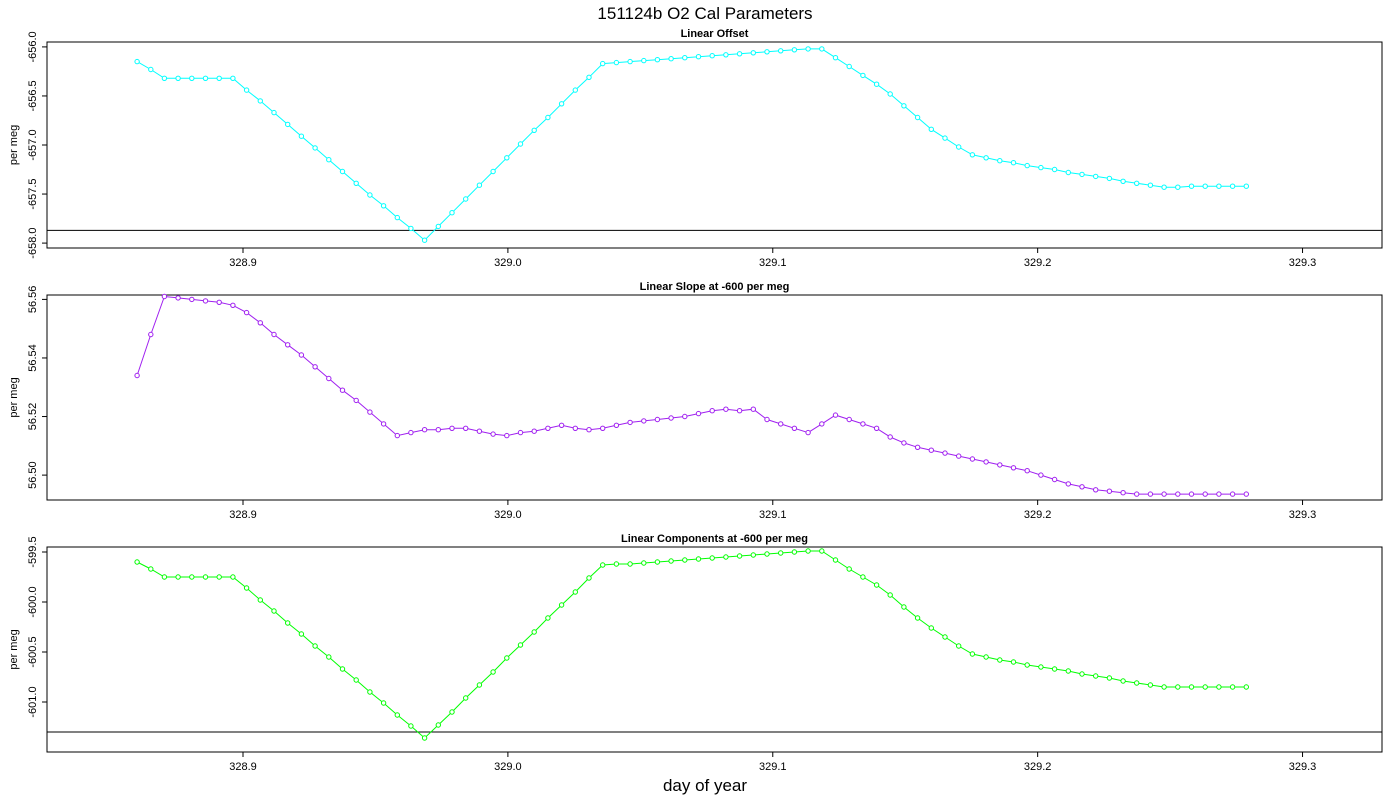 This screenshot has height=800, width=1400. Describe the element at coordinates (33, 193) in the screenshot. I see `y-tick-label: -657.5` at that location.